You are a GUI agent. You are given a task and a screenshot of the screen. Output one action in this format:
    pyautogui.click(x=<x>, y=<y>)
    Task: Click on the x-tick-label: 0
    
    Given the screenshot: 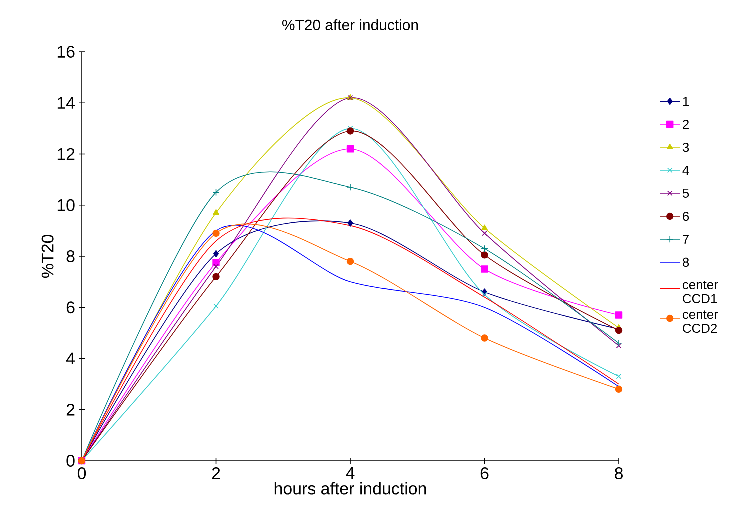 What is the action you would take?
    pyautogui.click(x=82, y=474)
    